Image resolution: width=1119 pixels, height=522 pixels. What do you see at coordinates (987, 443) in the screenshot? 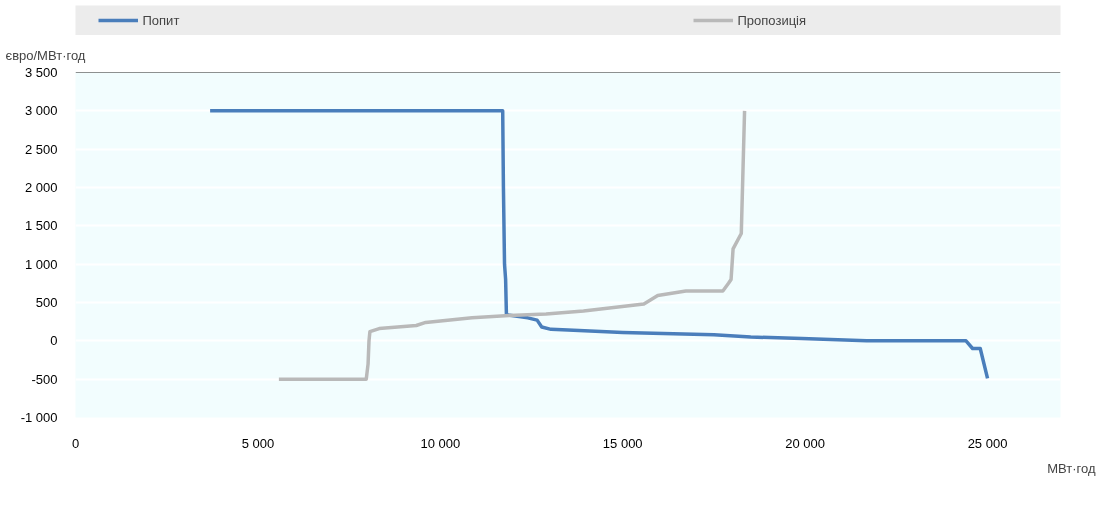
I see `x-tick-label: 25 000` at bounding box center [987, 443].